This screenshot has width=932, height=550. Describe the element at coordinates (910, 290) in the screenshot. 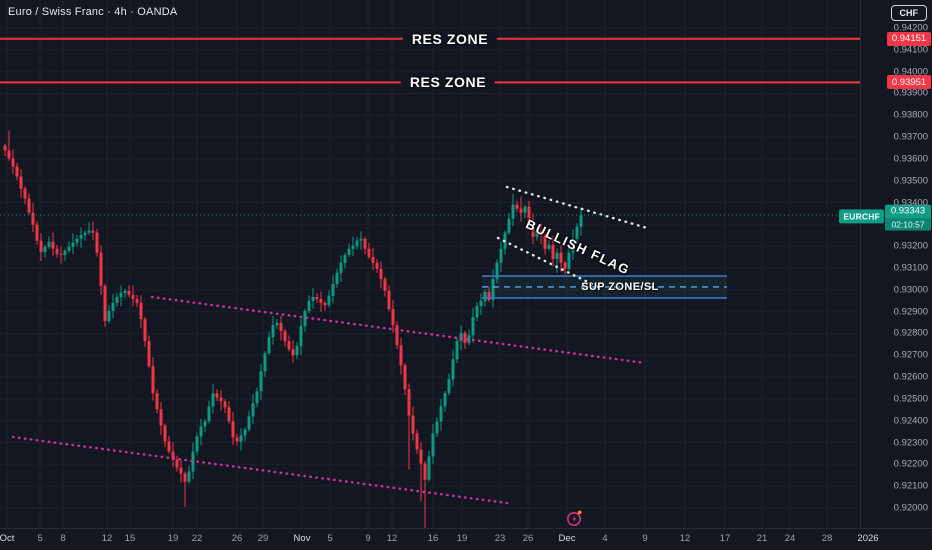

I see `price-tick: 0.93000` at that location.